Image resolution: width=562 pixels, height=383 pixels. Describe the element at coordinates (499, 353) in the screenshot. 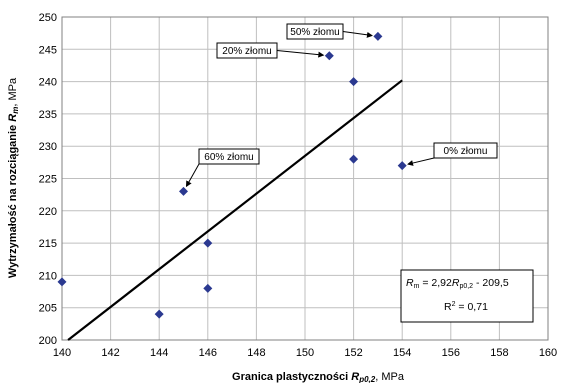

I see `x-tick-label: 158` at that location.